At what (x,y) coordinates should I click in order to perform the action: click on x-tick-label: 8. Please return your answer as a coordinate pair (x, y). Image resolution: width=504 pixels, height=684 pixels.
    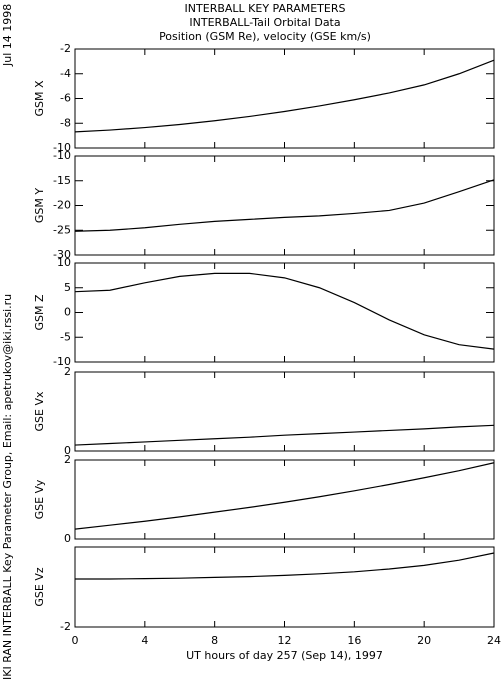
    Looking at the image, I should click on (214, 640).